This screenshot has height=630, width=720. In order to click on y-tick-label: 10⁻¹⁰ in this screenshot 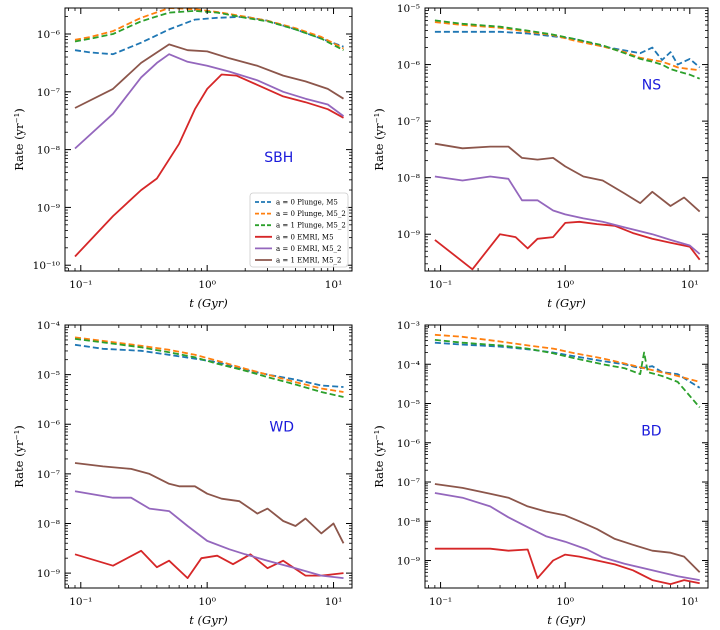, I will do `click(46, 266)`.